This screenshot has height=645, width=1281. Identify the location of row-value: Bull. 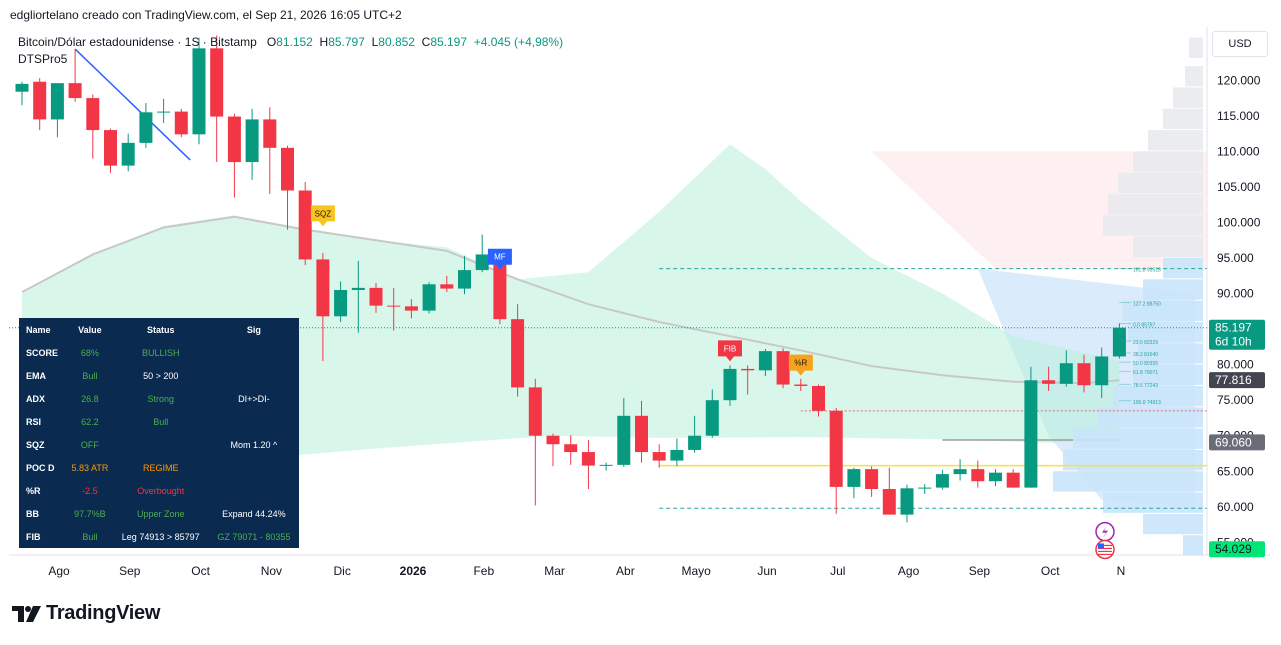
(90, 536).